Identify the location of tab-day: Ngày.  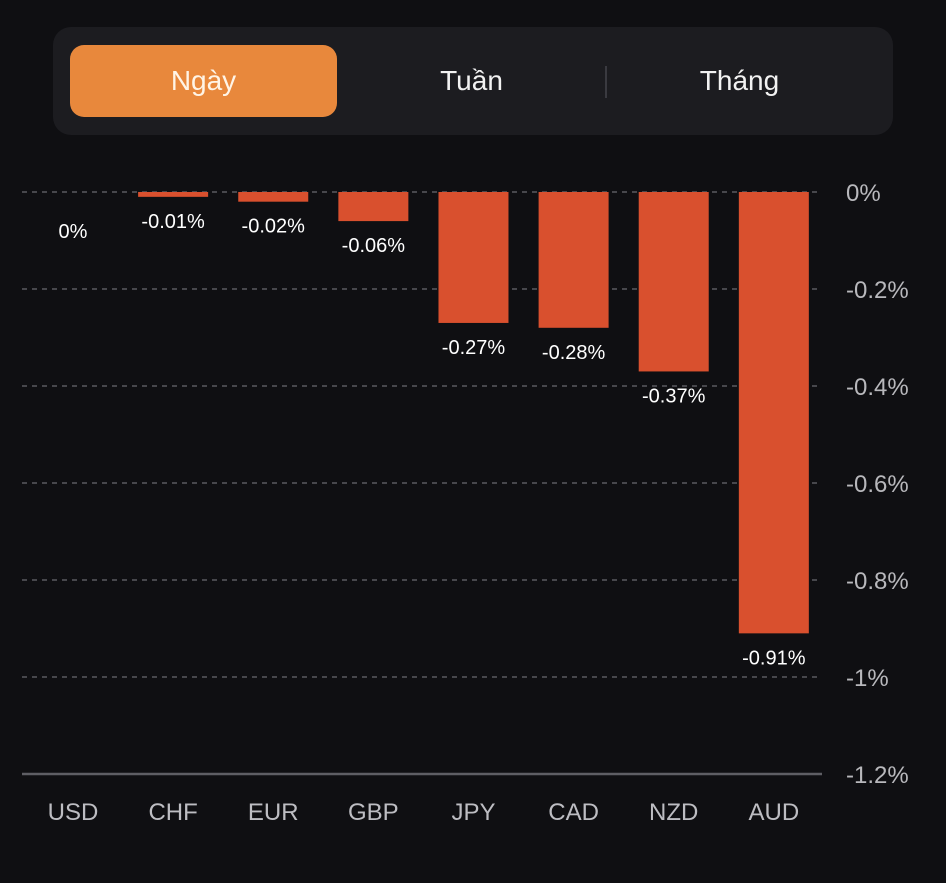
(203, 81).